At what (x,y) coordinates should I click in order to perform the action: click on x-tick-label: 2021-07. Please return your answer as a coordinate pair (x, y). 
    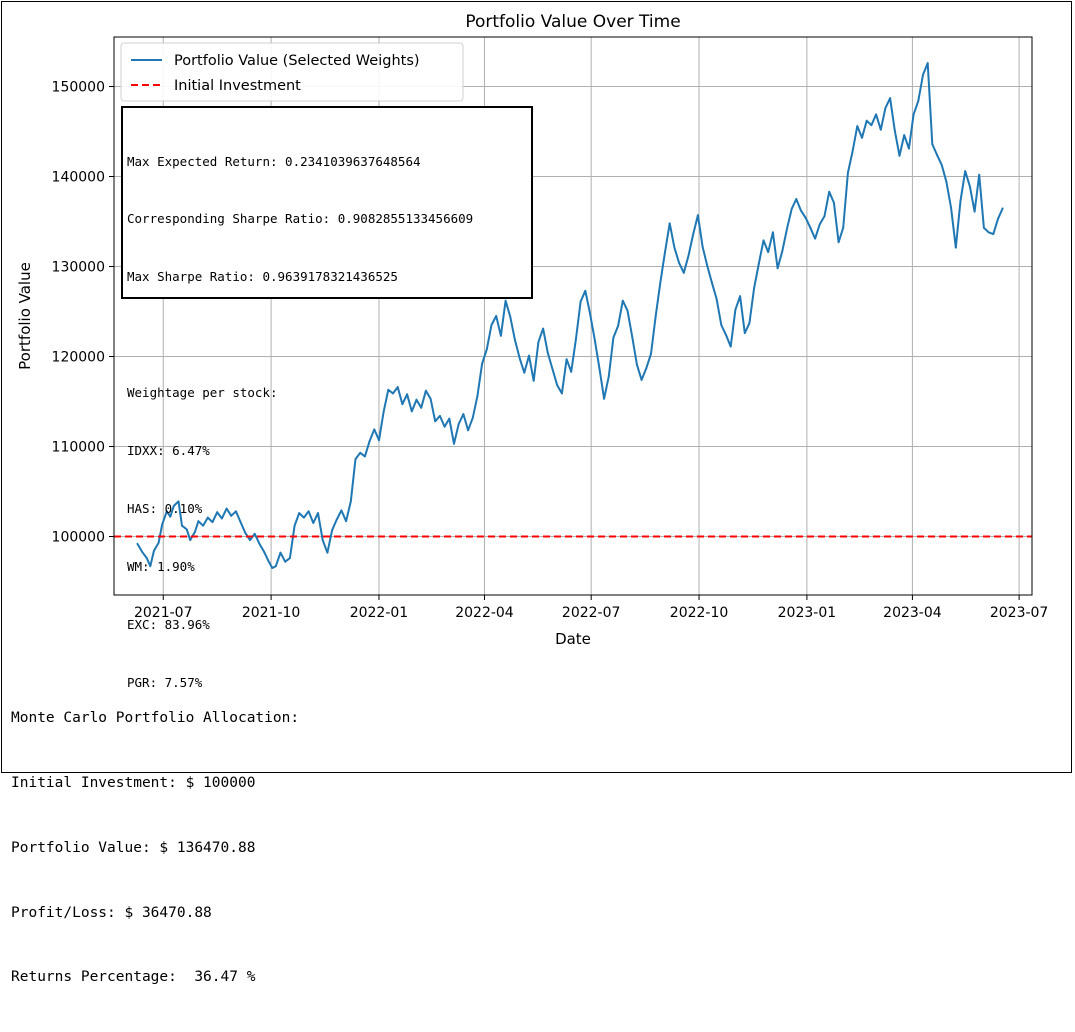
    Looking at the image, I should click on (163, 613).